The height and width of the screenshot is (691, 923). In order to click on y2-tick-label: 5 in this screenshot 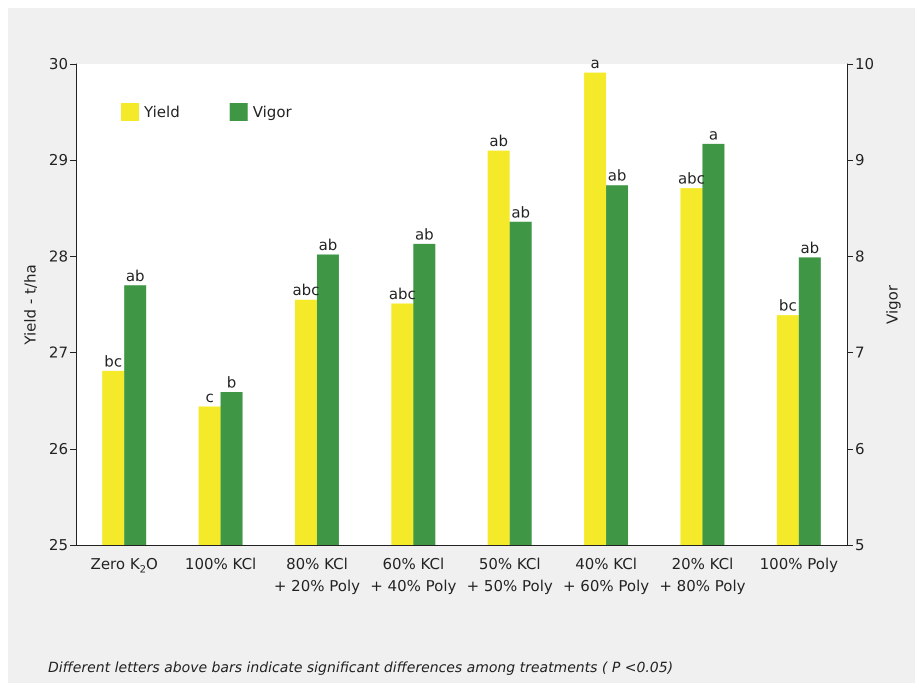, I will do `click(860, 545)`.